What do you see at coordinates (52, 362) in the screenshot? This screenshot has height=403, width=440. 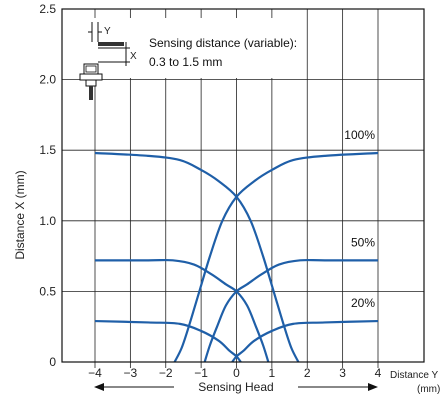 I see `y-tick-label: 0` at bounding box center [52, 362].